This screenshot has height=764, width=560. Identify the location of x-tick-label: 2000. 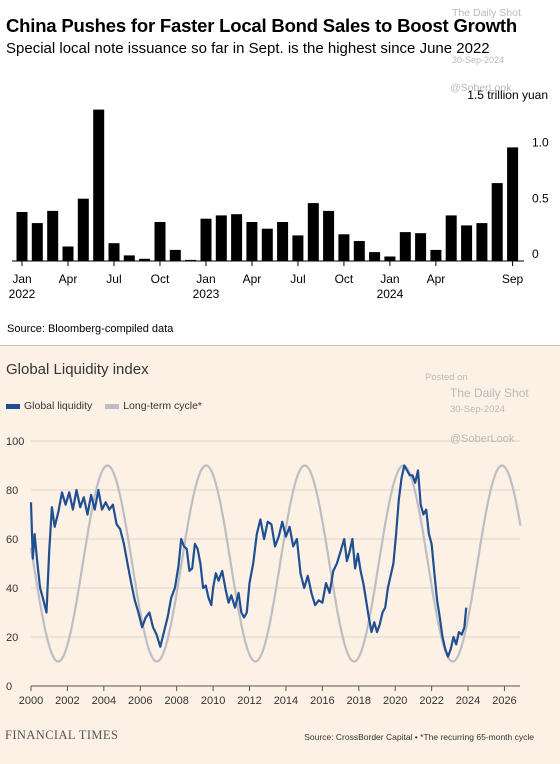
(31, 701).